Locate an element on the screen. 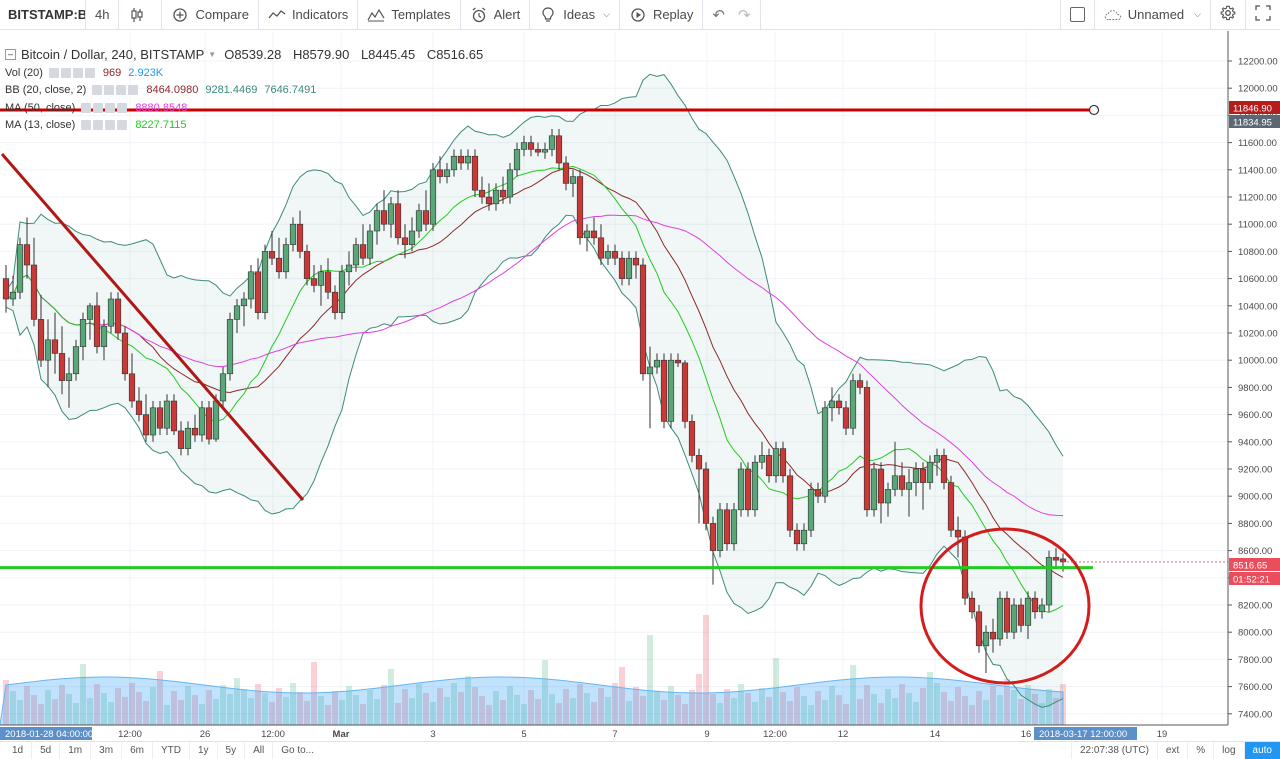  legend-ma13: MA (13, close) 8227.7115 is located at coordinates (244, 126).